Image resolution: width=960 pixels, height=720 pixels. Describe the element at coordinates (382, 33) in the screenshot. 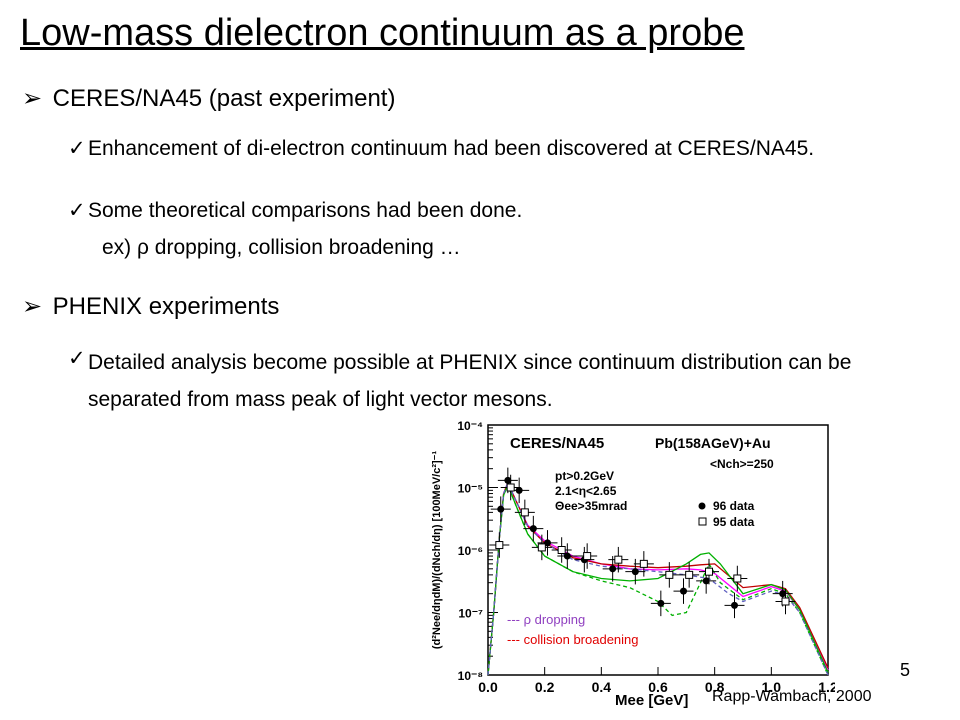

I see `slide-title: Low-mass dielectron continuum as a probe` at that location.